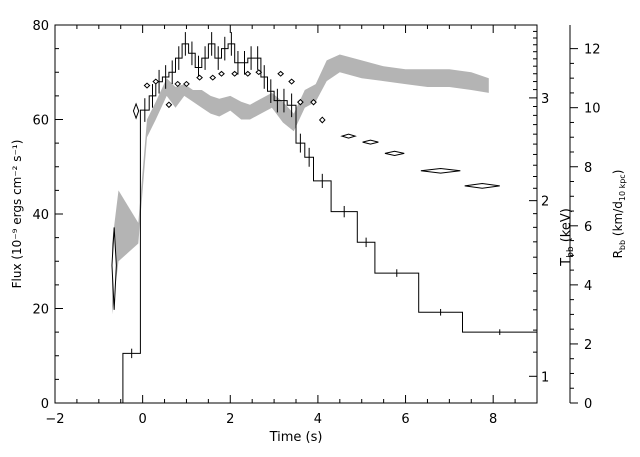  I want to click on y-tick-label: 40, so click(40, 215).